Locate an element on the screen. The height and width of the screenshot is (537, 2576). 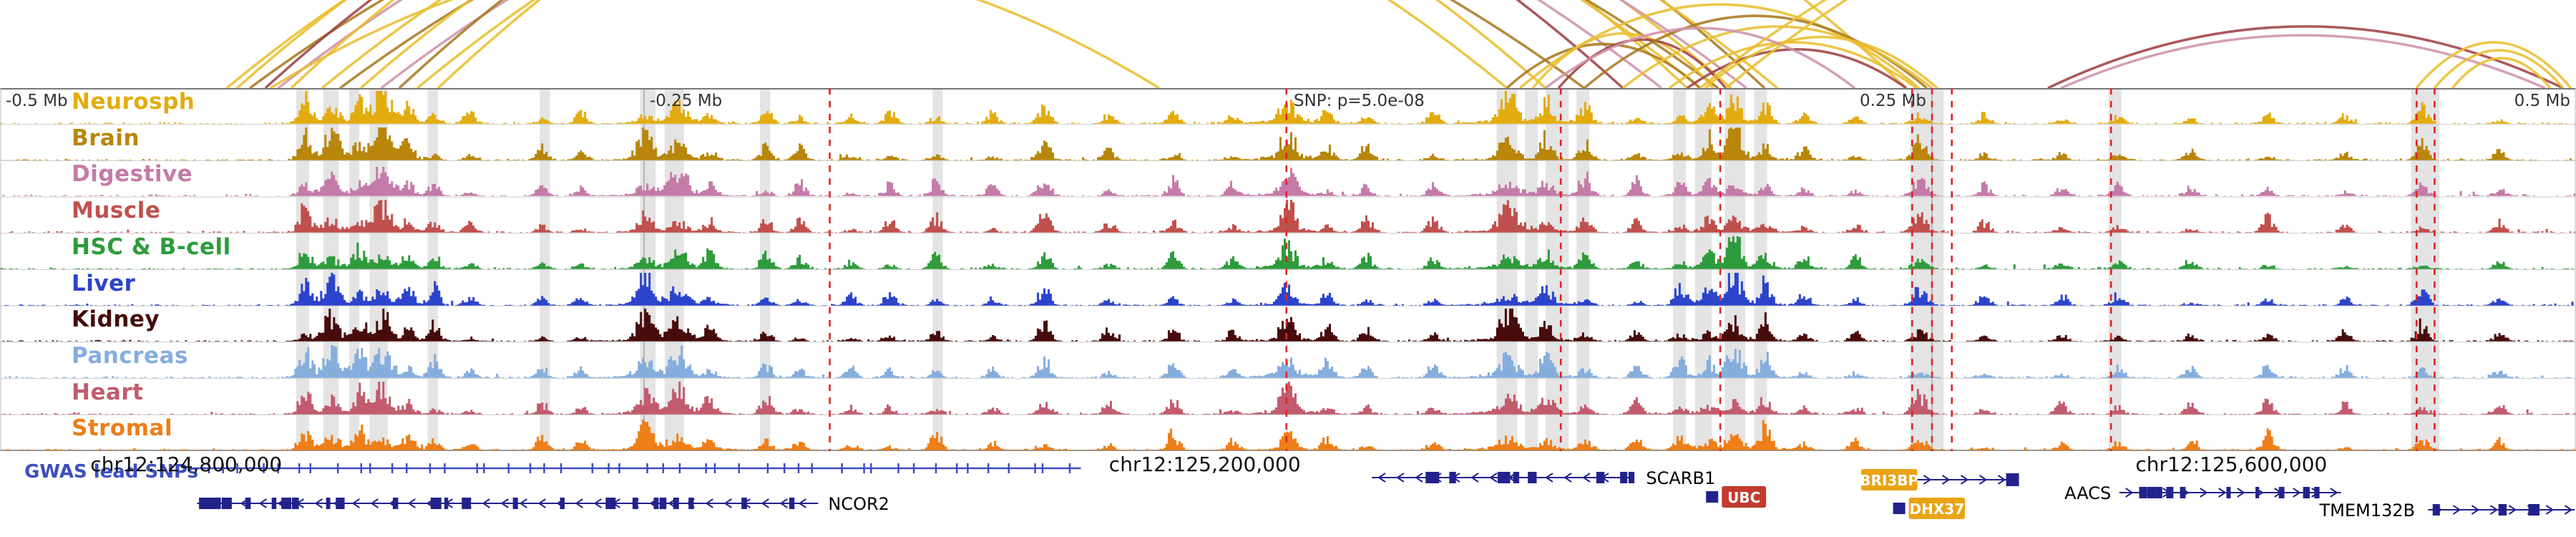
genomic-coordinate-label: chr12:125,600,000 is located at coordinates (2231, 464).